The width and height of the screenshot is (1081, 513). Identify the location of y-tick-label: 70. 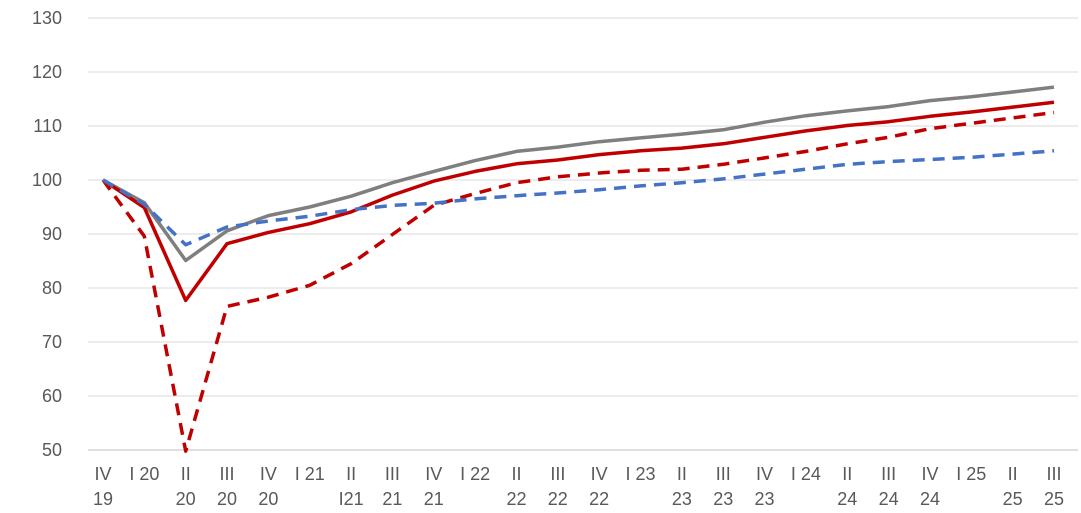
(52, 342).